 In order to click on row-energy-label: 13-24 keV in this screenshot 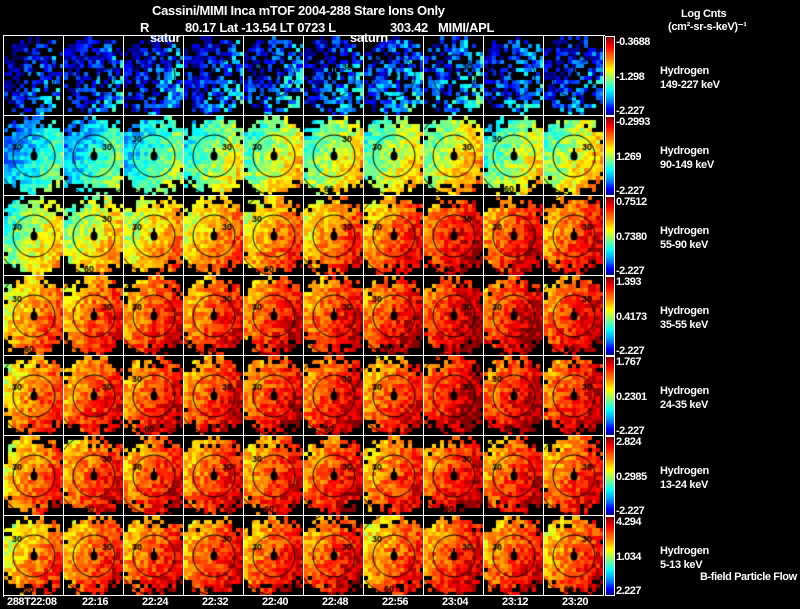, I will do `click(684, 485)`.